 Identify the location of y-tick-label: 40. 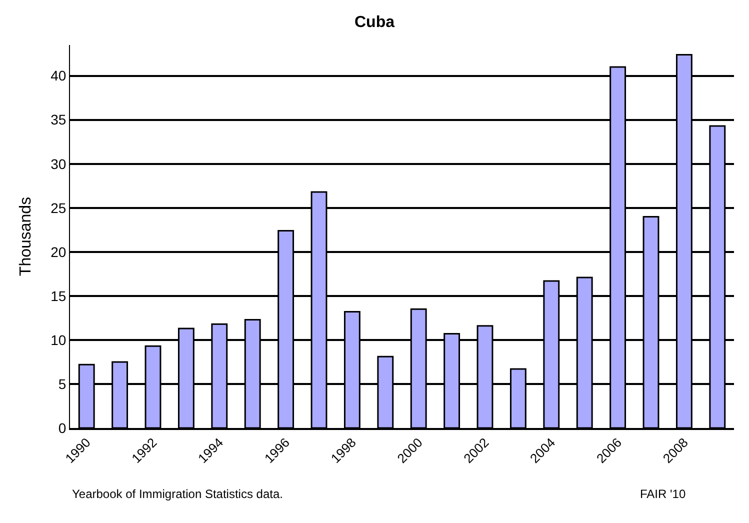
(58, 76).